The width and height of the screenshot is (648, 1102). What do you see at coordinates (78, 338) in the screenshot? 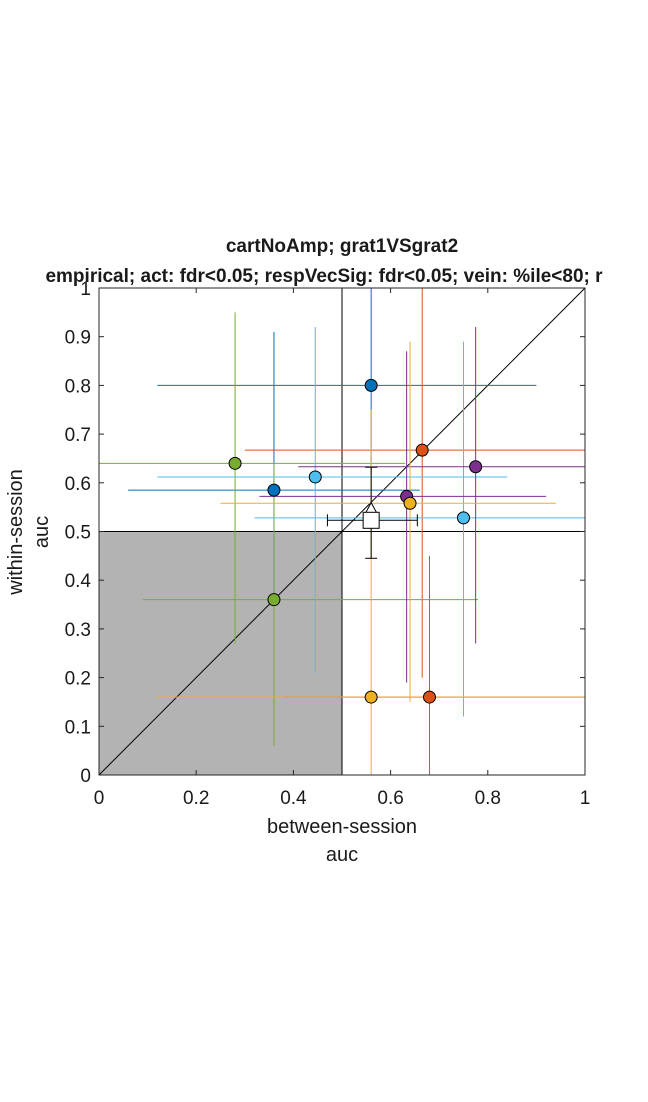
I see `y-tick-label-9: 0.9` at bounding box center [78, 338].